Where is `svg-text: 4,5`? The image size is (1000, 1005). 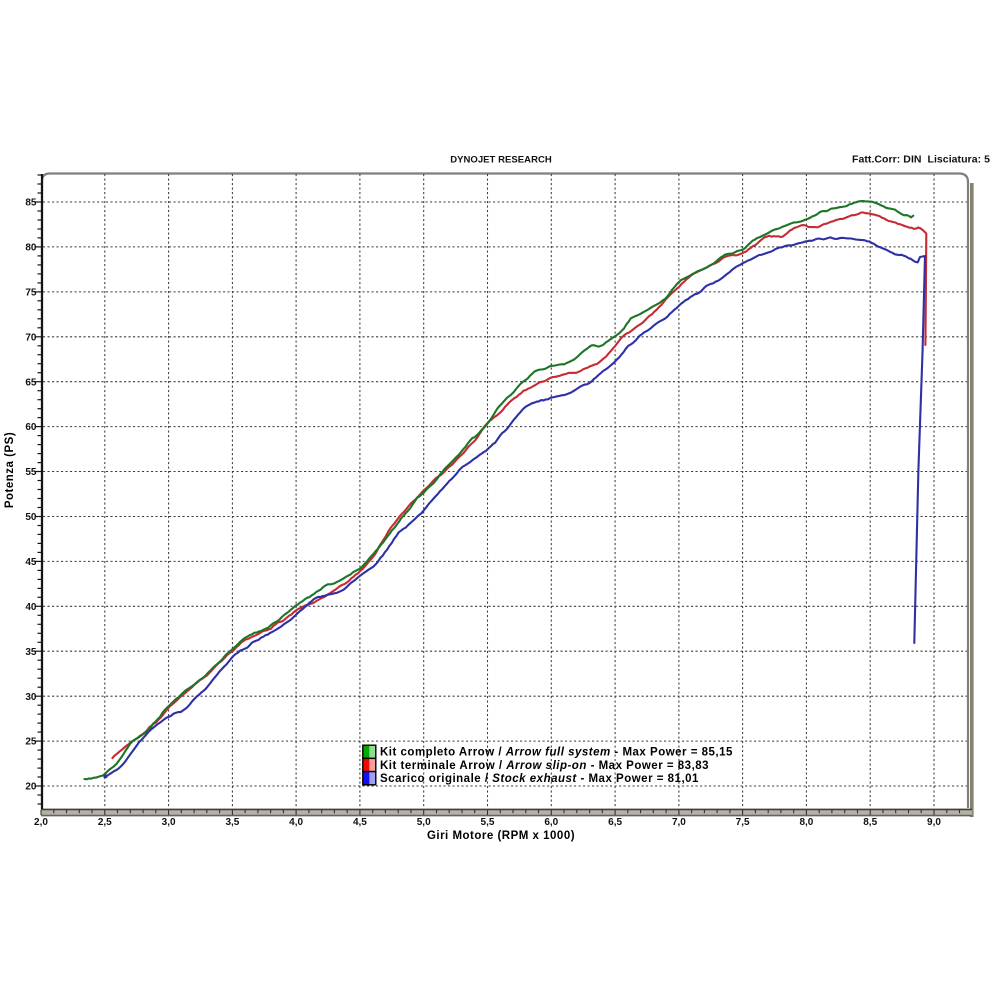
svg-text: 4,5 is located at coordinates (360, 822).